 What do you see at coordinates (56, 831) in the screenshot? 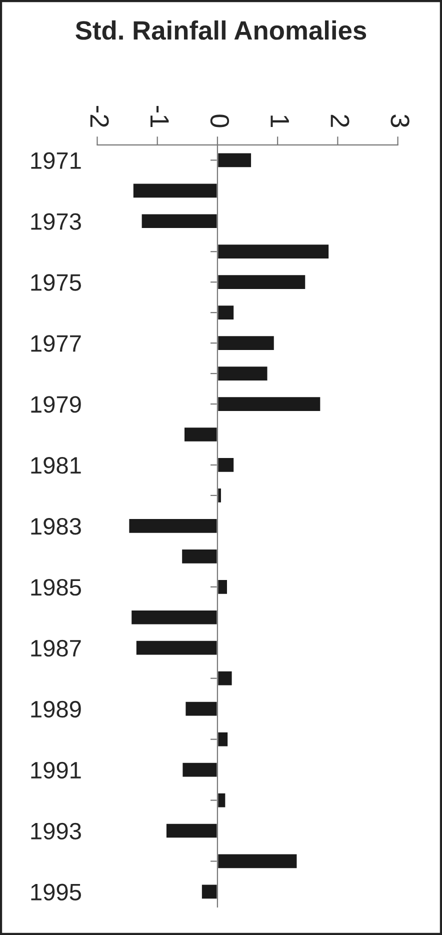
I see `y-tick-label: 1993` at bounding box center [56, 831].